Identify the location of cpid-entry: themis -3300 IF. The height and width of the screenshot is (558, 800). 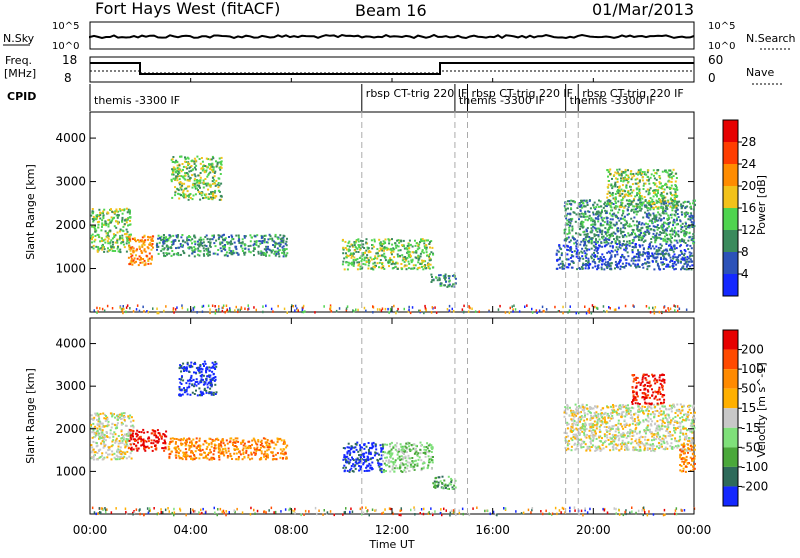
(137, 100).